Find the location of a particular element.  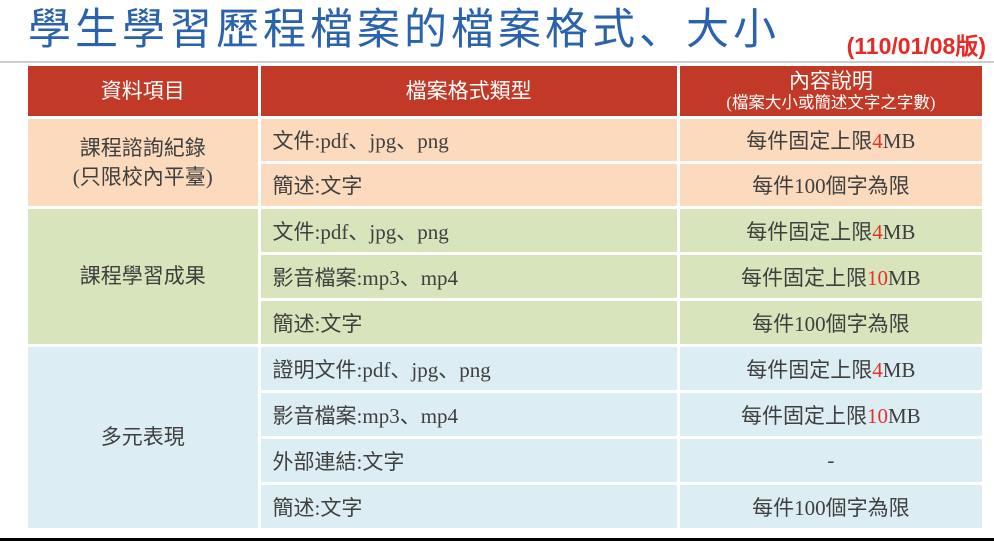

format-cell: 外部連結:文字 is located at coordinates (468, 460).